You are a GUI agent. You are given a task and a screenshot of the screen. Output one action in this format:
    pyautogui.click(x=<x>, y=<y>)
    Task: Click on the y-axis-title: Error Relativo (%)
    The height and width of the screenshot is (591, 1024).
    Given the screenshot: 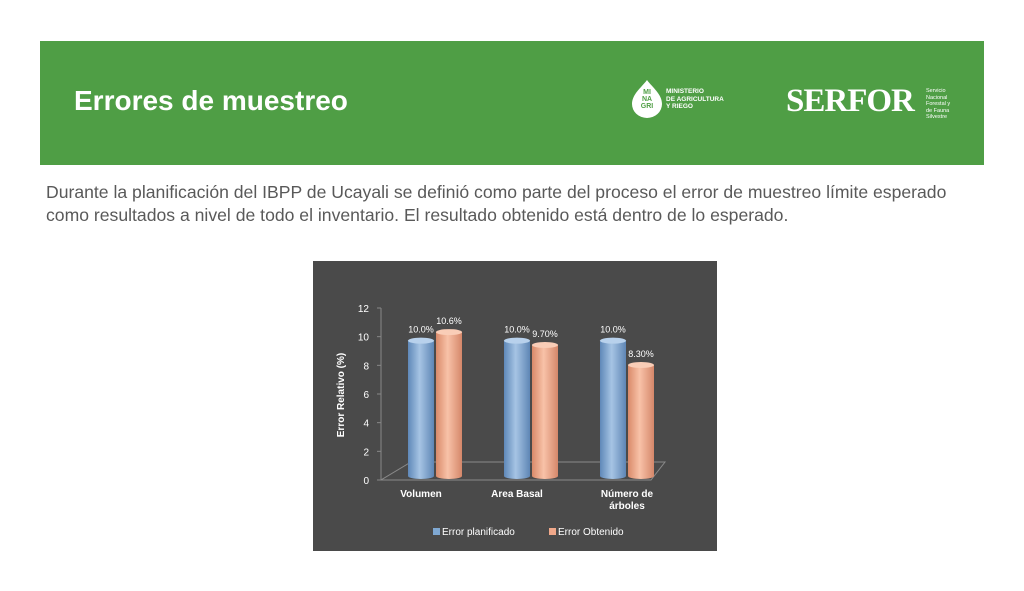 What is the action you would take?
    pyautogui.click(x=341, y=395)
    